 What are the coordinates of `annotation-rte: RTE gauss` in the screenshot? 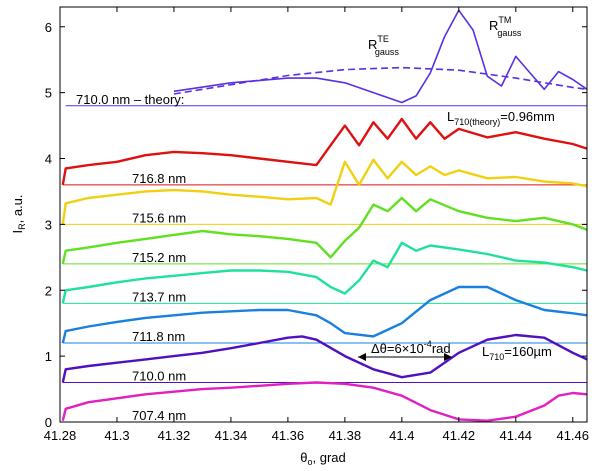 It's located at (383, 45).